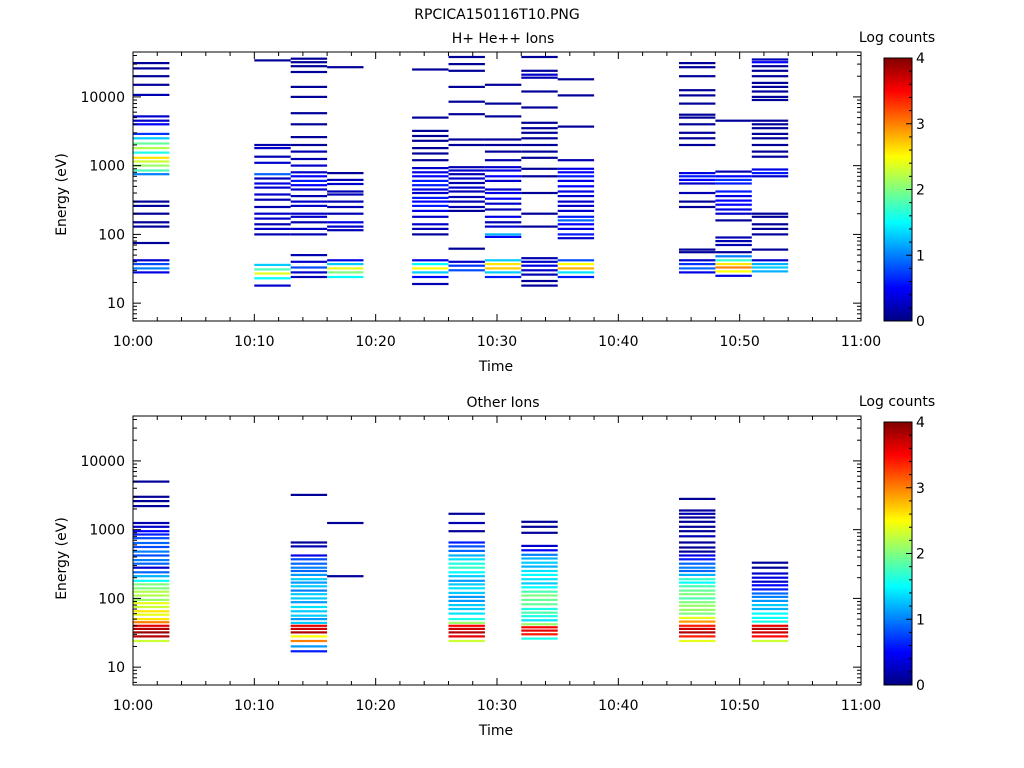  I want to click on x-tick-label: 10:50, so click(739, 706).